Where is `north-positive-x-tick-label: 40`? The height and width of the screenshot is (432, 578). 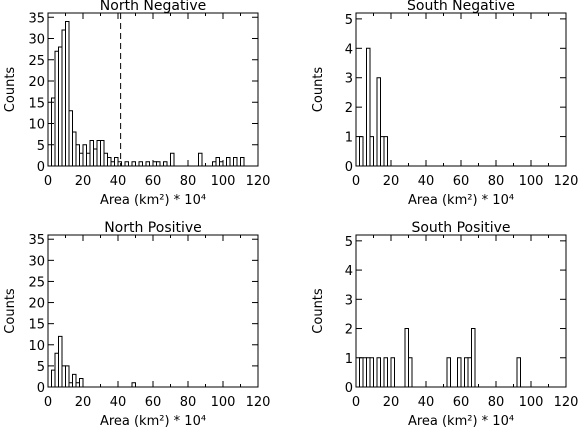
north-positive-x-tick-label: 40 is located at coordinates (118, 402).